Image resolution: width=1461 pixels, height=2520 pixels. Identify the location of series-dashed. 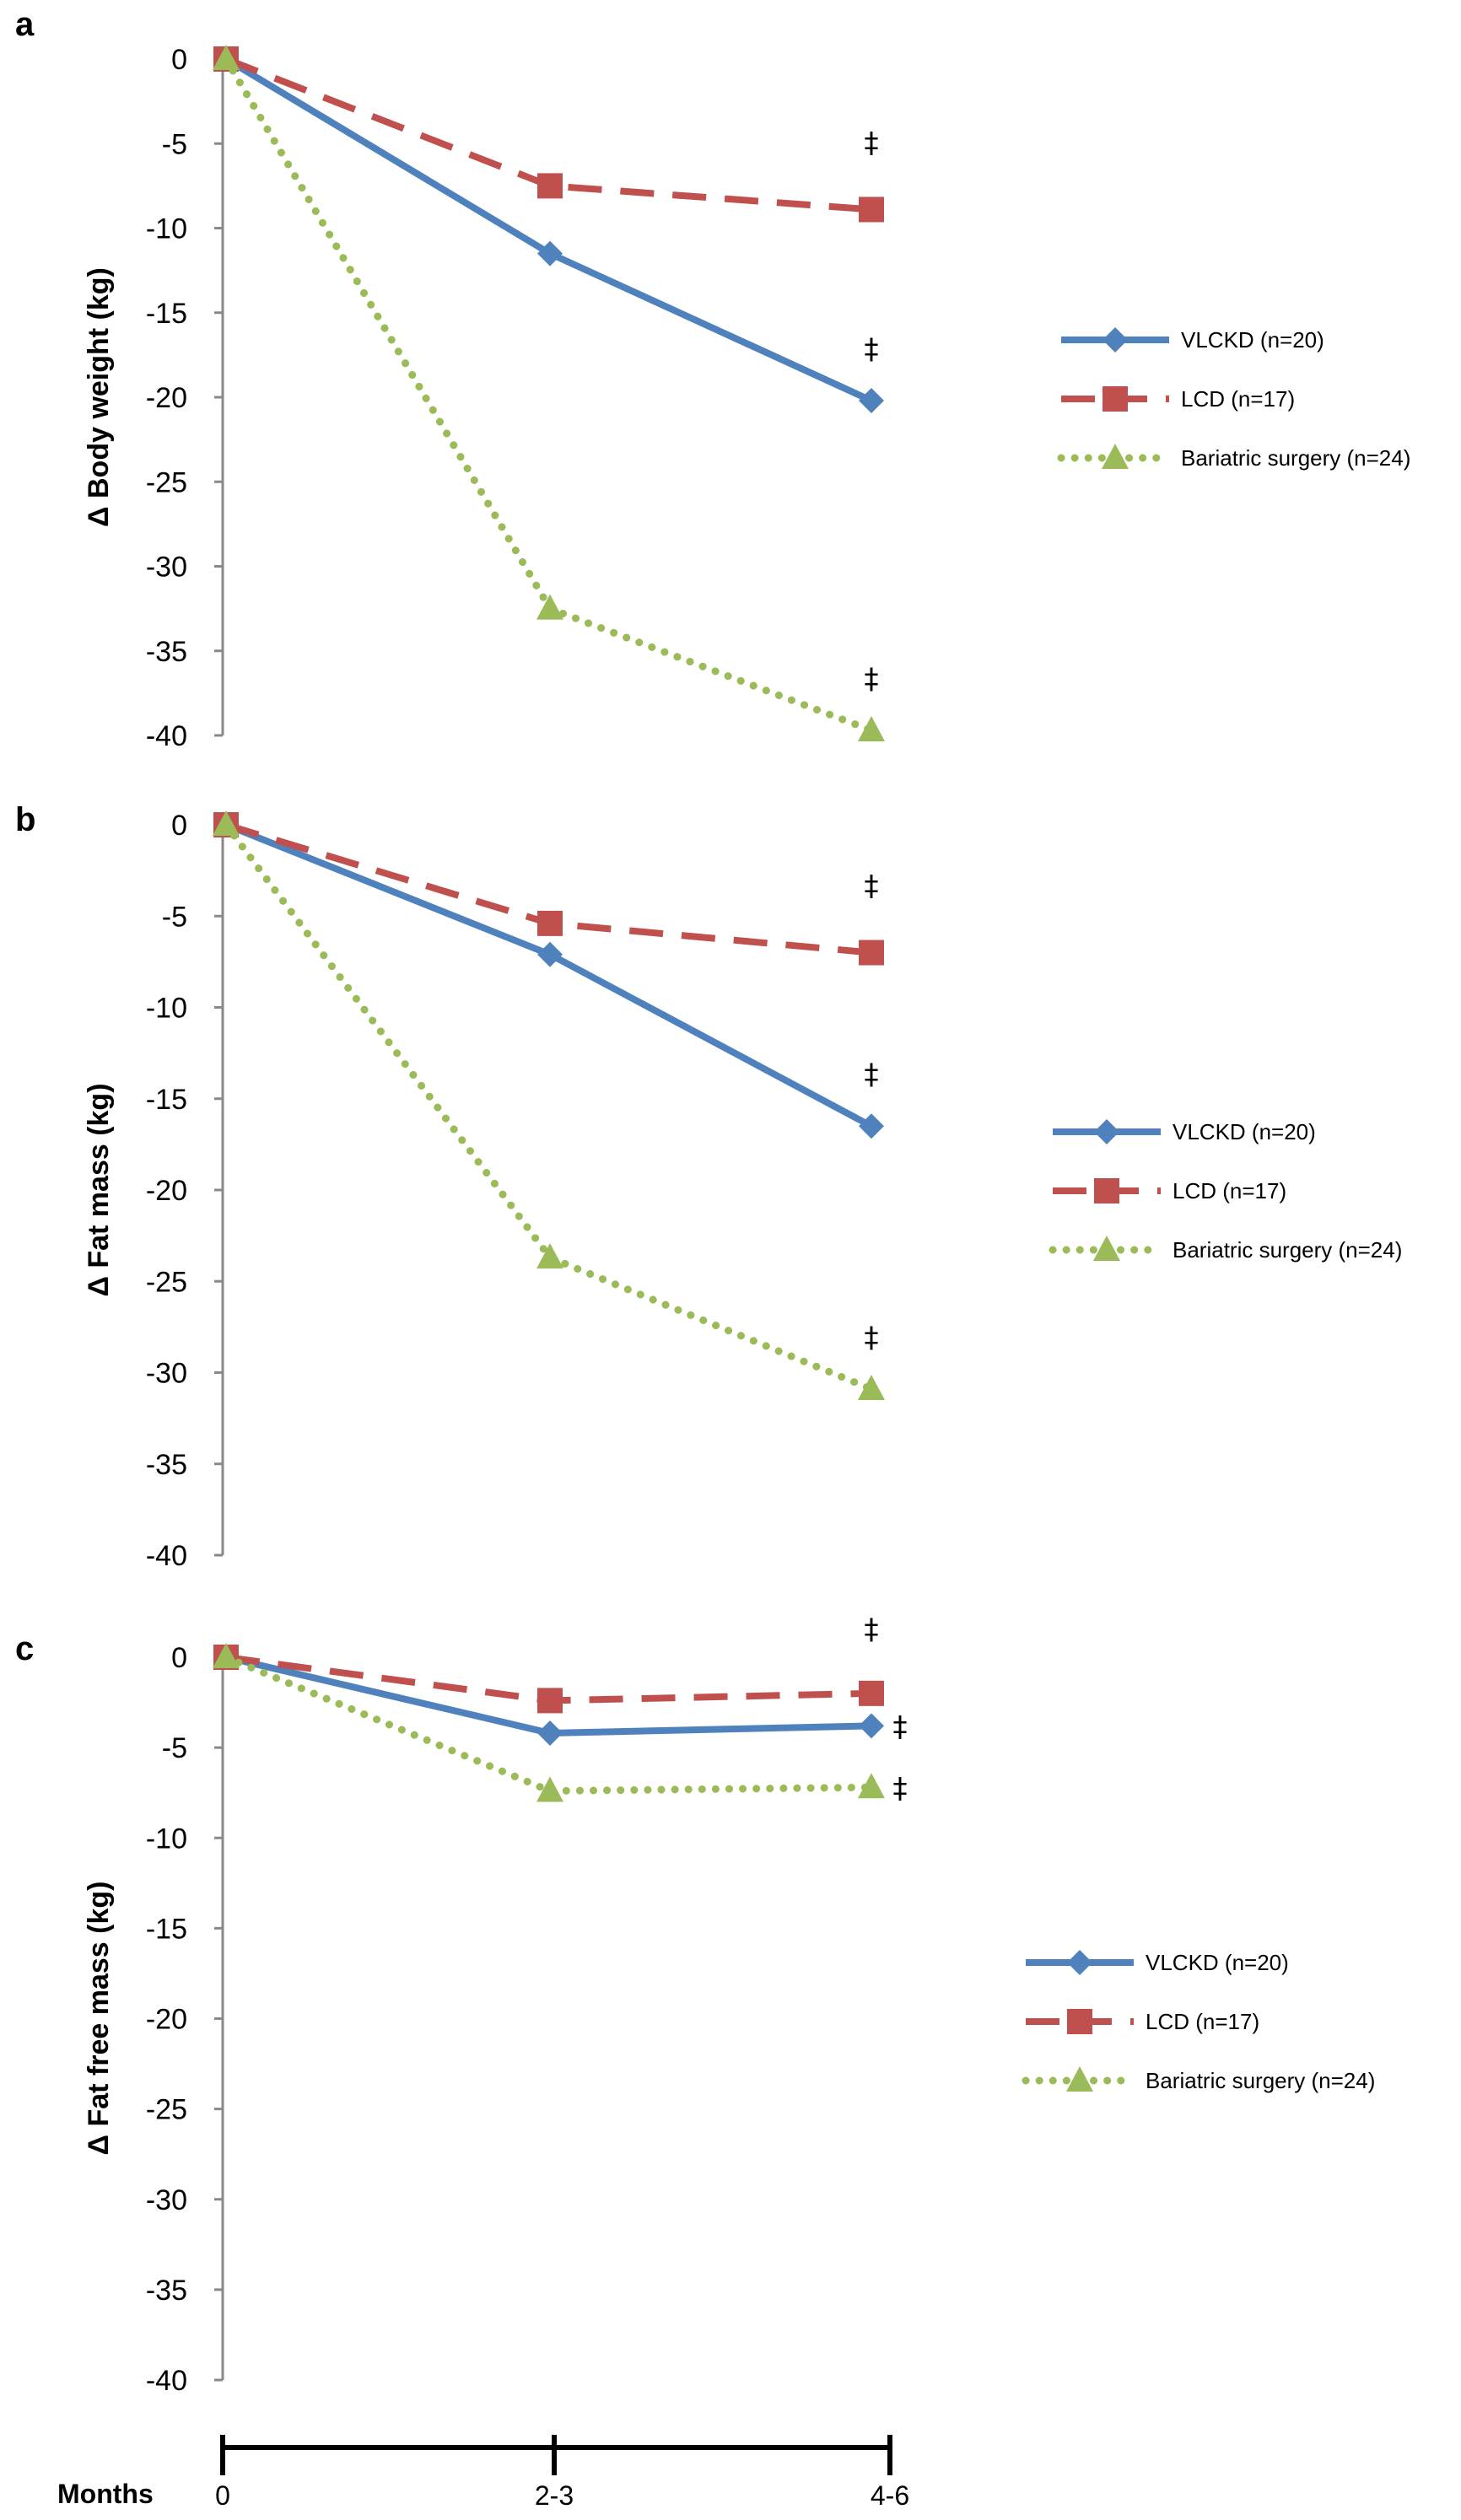
(548, 134).